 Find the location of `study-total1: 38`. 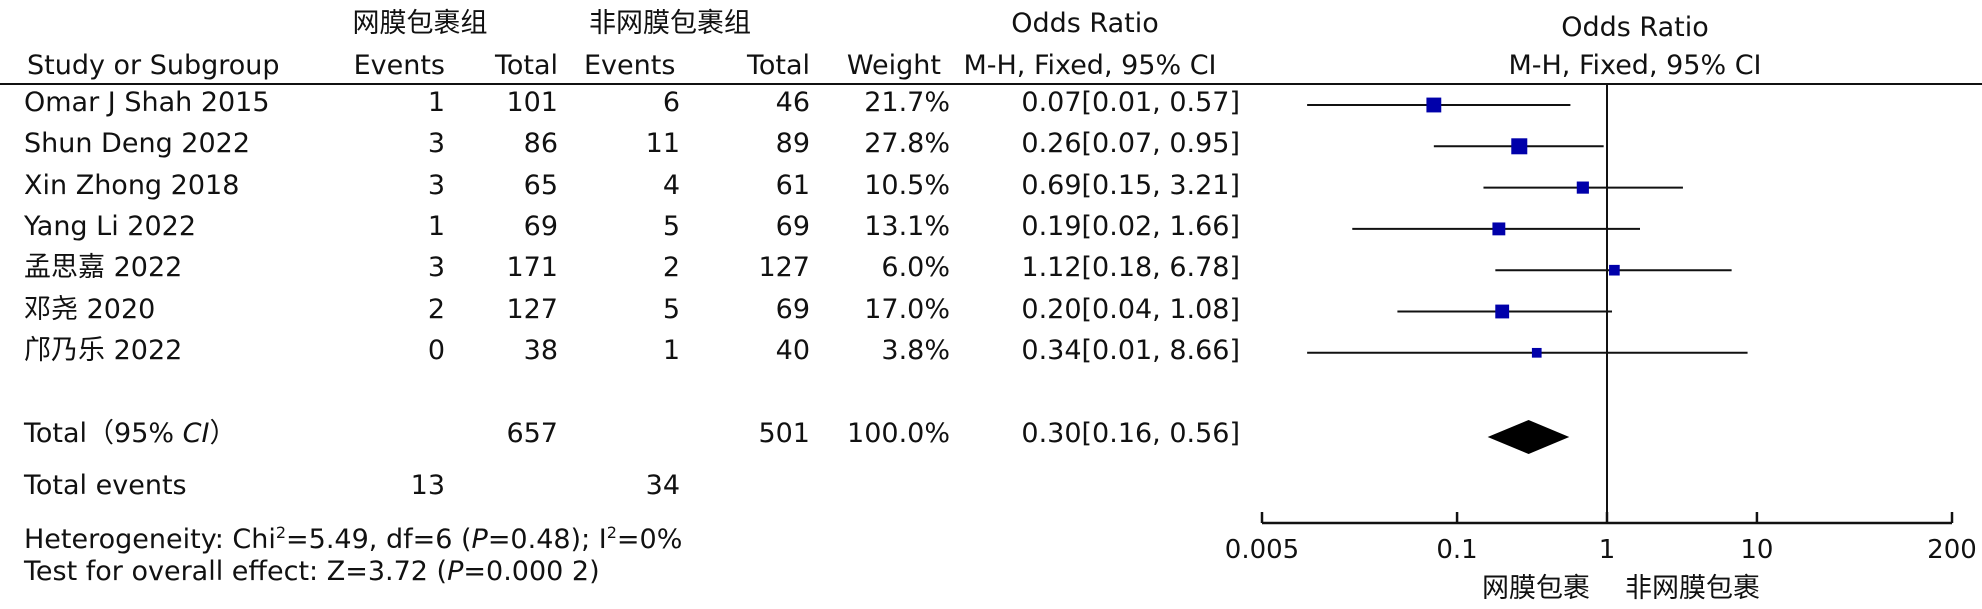

study-total1: 38 is located at coordinates (540, 350).